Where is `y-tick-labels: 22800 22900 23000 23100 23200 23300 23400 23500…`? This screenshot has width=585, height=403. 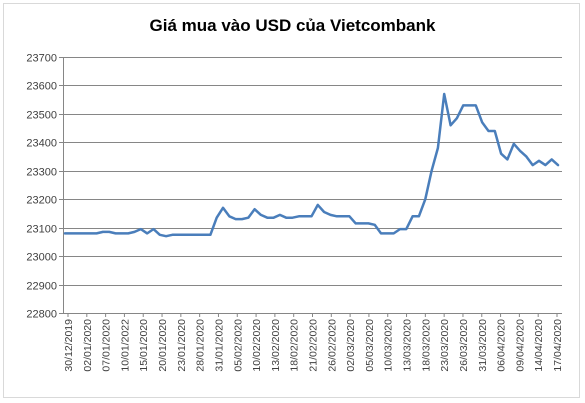 y-tick-labels: 22800 22900 23000 23100 23200 23300 23400 23500… is located at coordinates (41, 187).